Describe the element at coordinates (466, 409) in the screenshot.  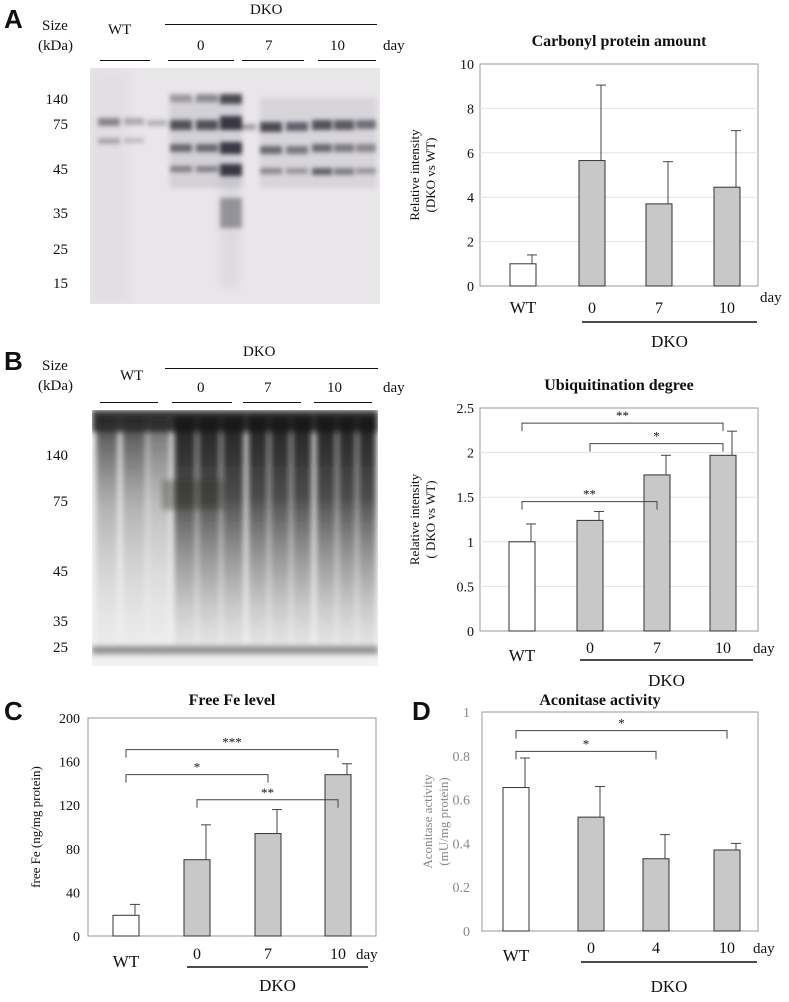
I see `chart-ubiquitination-ytick: 2.5` at that location.